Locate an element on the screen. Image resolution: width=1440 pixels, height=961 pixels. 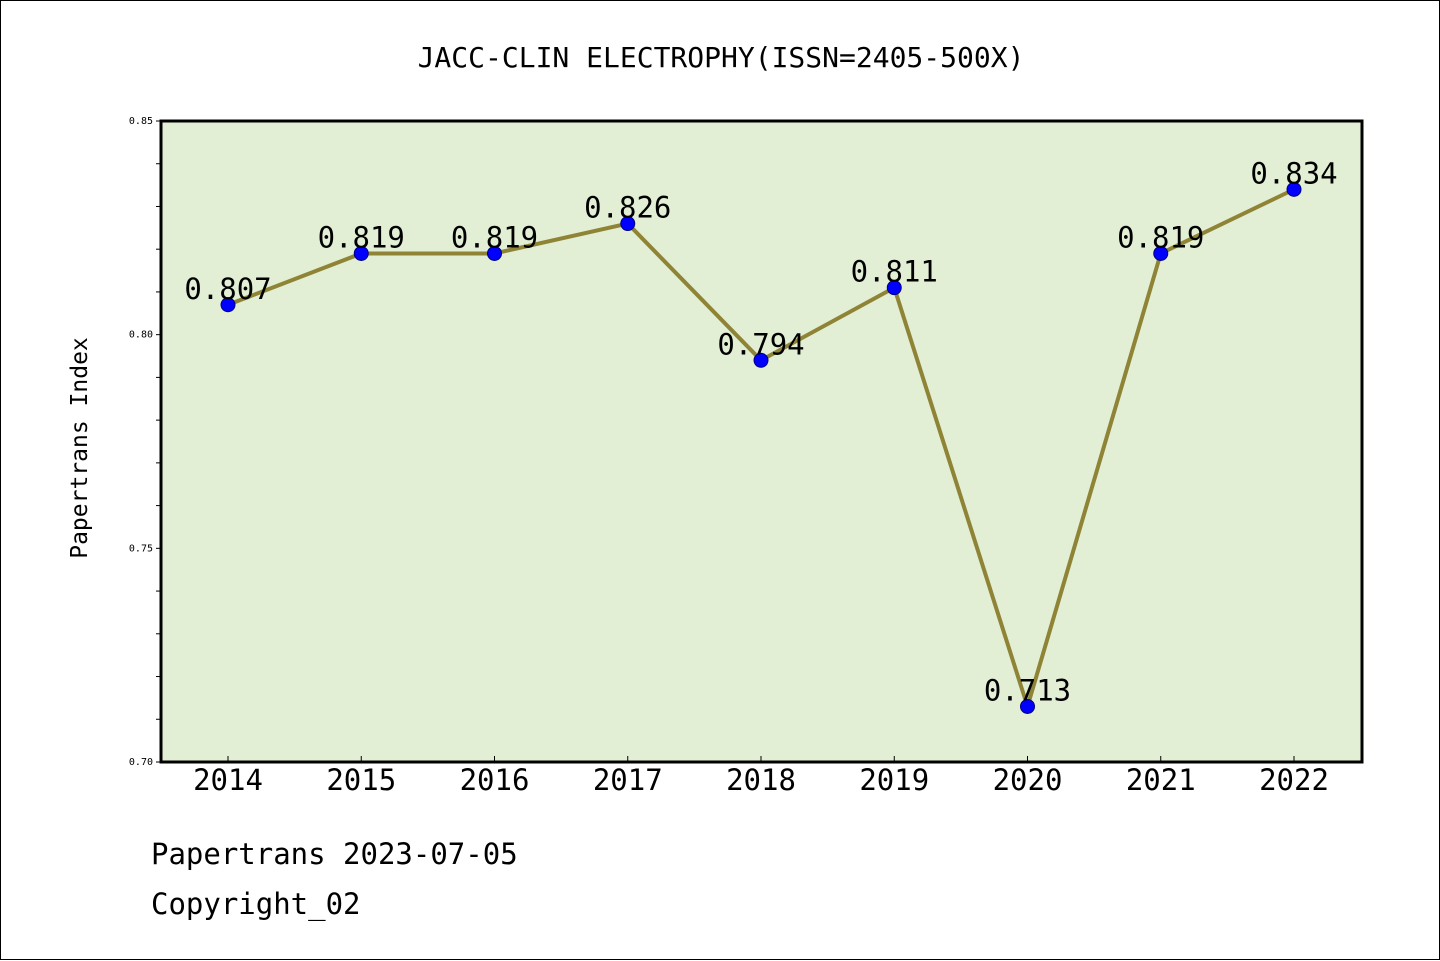
footer-date: Papertrans 2023-07-05 is located at coordinates (334, 854).